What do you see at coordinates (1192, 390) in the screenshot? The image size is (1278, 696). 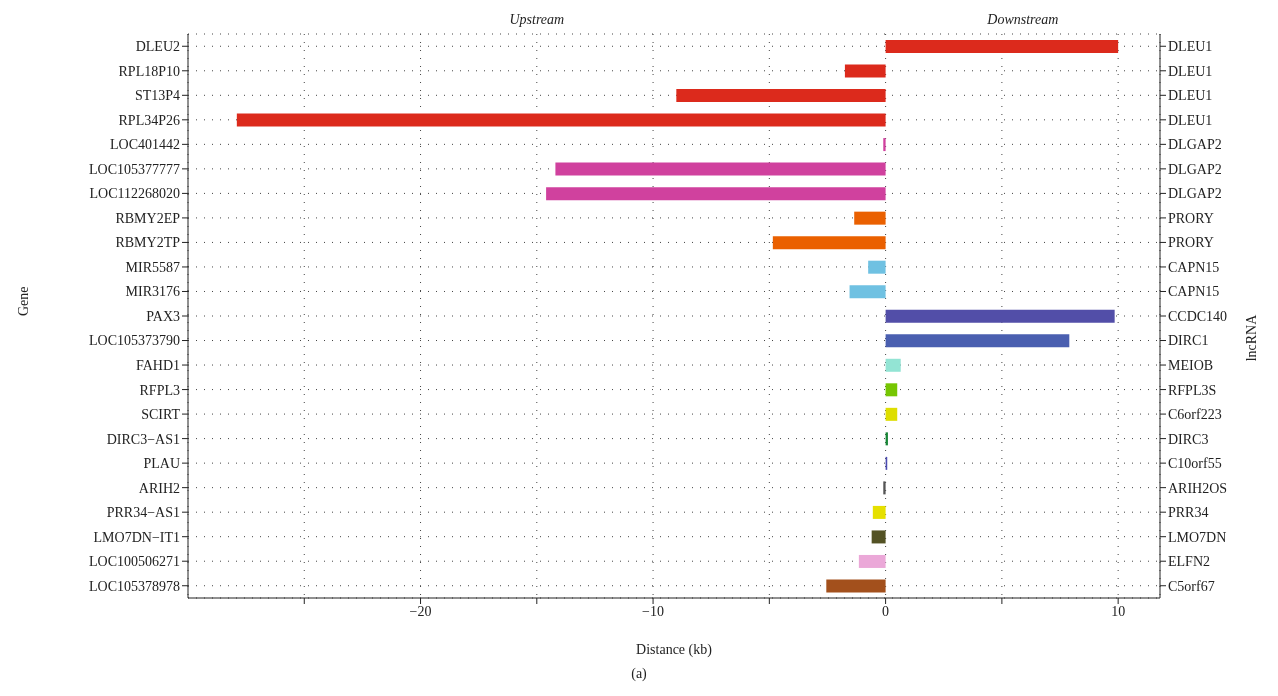 I see `y2-tick-label: RFPL3S` at bounding box center [1192, 390].